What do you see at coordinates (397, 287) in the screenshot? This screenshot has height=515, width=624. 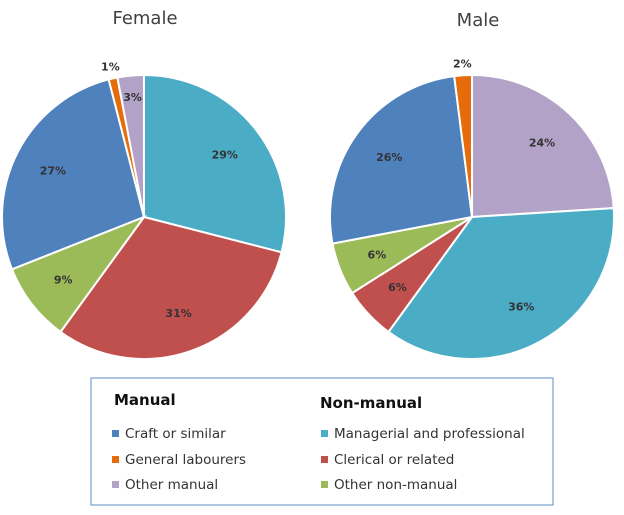 I see `pie-label-male-2: 6%` at bounding box center [397, 287].